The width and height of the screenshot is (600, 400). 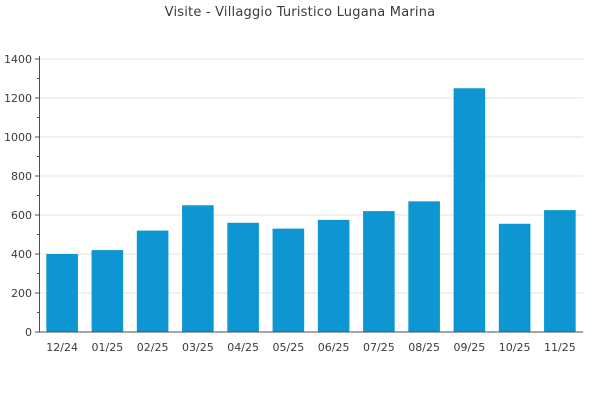 I want to click on x-tick-label: 03/25, so click(x=198, y=347).